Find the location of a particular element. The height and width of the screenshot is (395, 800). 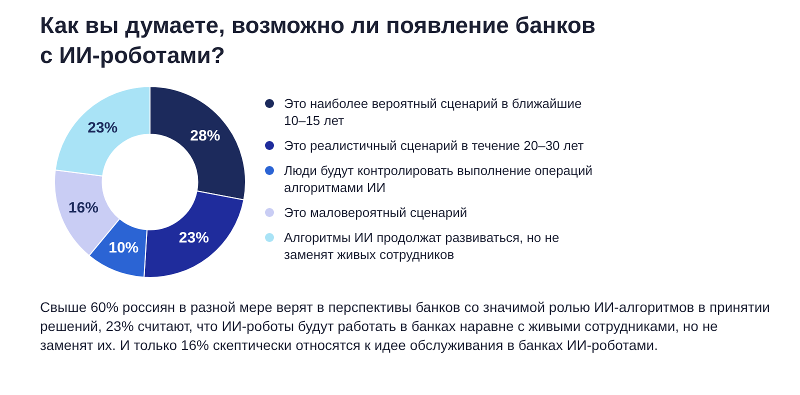

legend-label: Алгоритмы ИИ продолжат развиваться, но не заменят живых сотрудников is located at coordinates (422, 246).